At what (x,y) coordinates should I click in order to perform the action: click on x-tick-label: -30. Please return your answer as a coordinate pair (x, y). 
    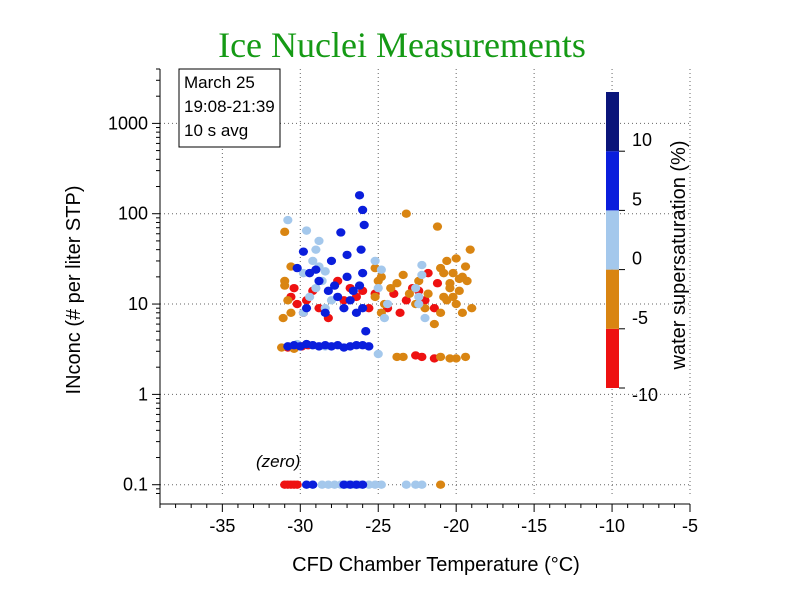
    Looking at the image, I should click on (300, 526).